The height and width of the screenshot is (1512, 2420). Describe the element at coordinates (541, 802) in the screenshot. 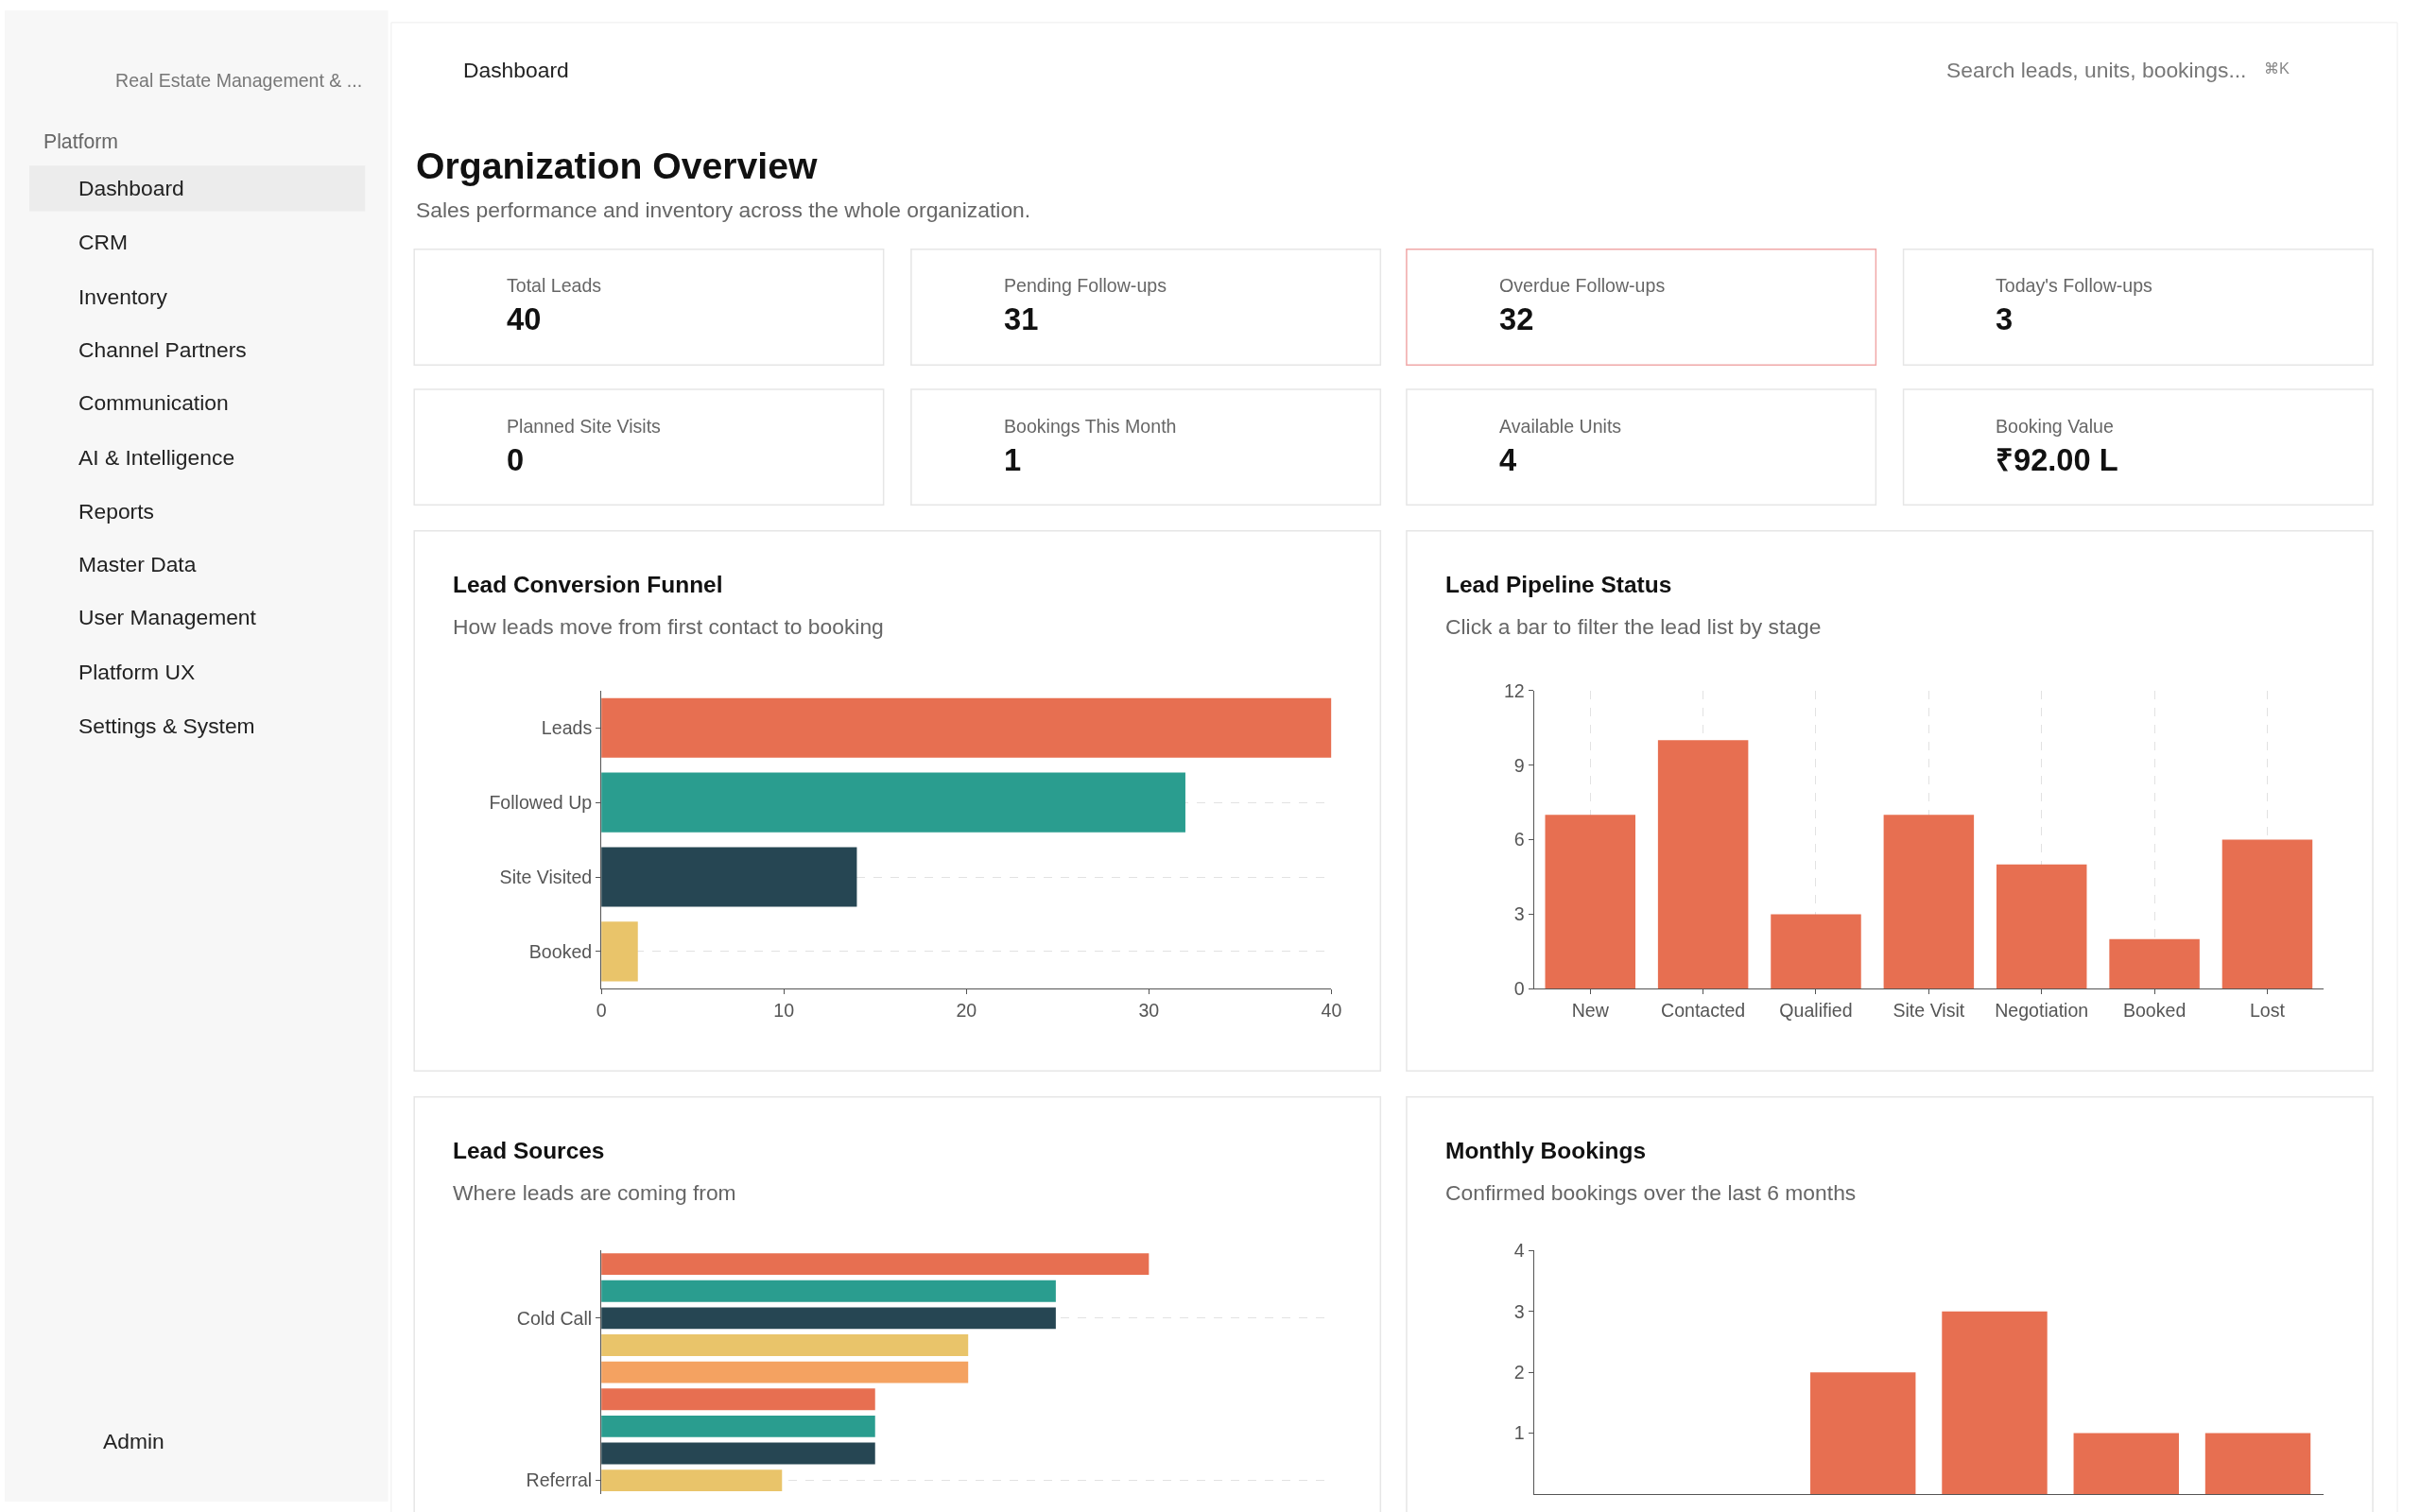

I see `y-tick-label: Followed Up` at that location.